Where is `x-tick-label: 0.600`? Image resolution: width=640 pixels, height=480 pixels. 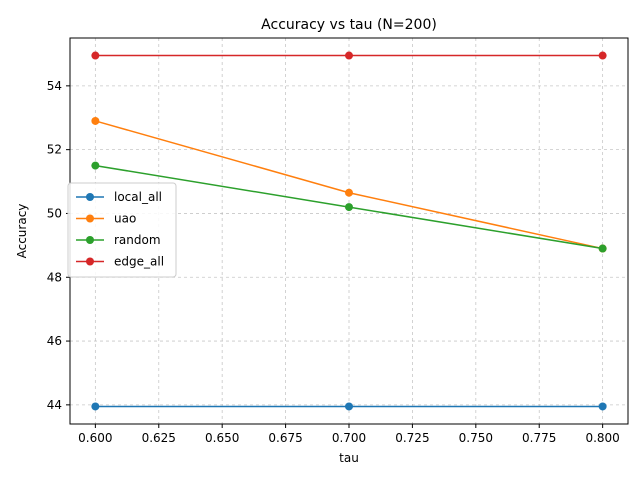 x-tick-label: 0.600 is located at coordinates (95, 438).